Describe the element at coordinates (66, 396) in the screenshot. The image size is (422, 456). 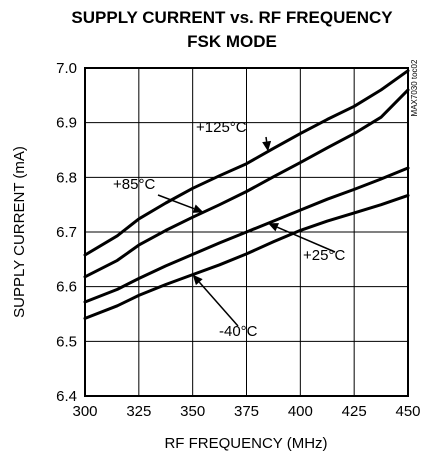
I see `y-tick-label-0: 6.4` at that location.